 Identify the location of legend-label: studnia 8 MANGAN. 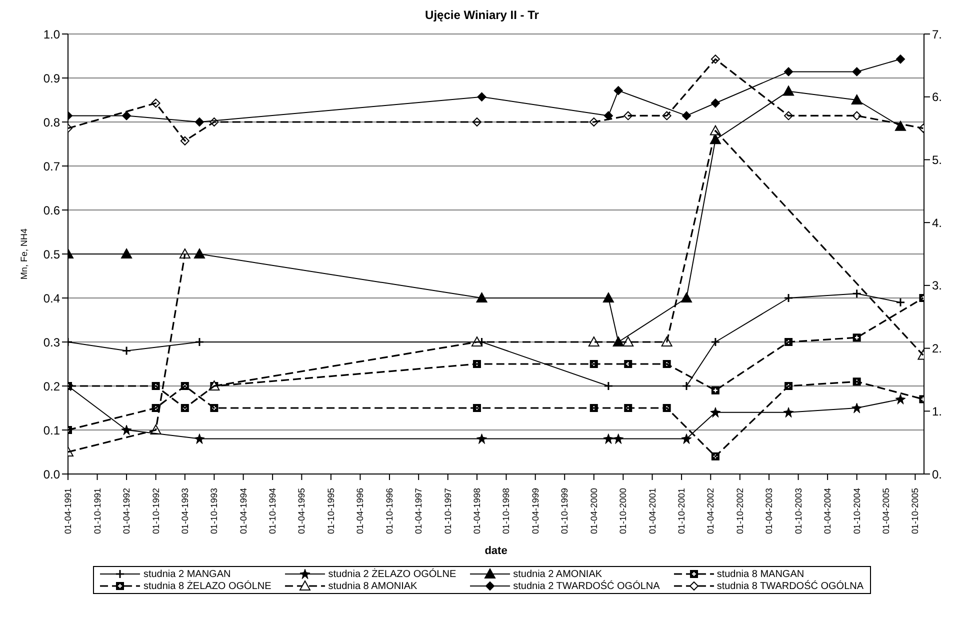
(760, 574).